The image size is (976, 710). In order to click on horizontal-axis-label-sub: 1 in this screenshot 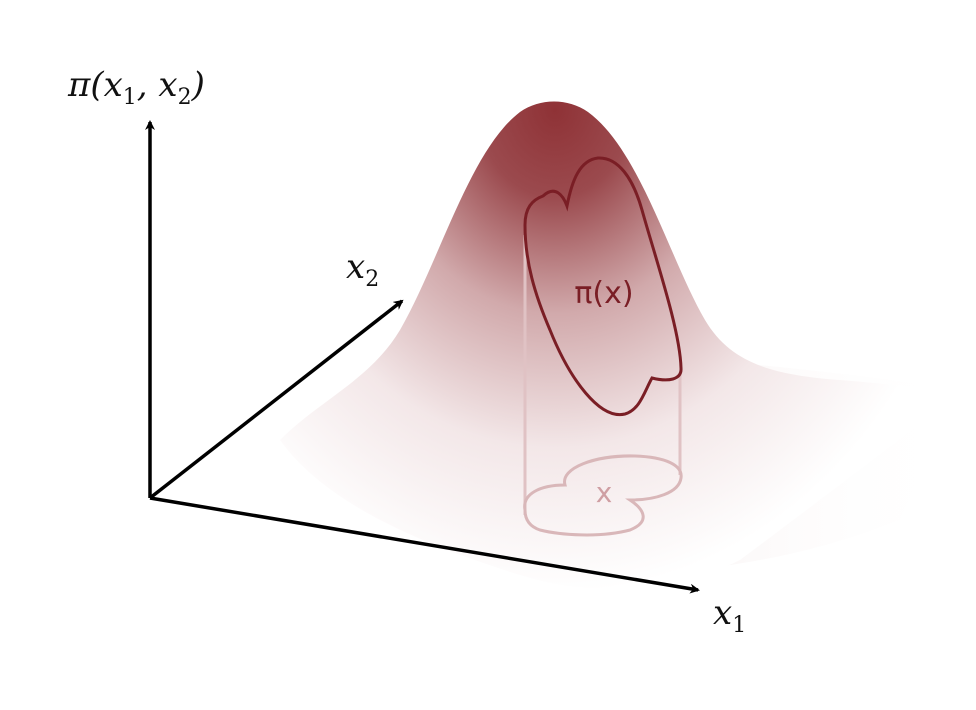, I will do `click(739, 625)`.